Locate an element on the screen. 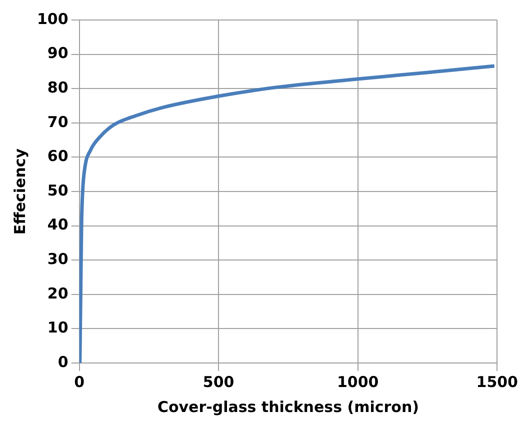 The width and height of the screenshot is (529, 429). y-tick-label: 10 is located at coordinates (57, 327).